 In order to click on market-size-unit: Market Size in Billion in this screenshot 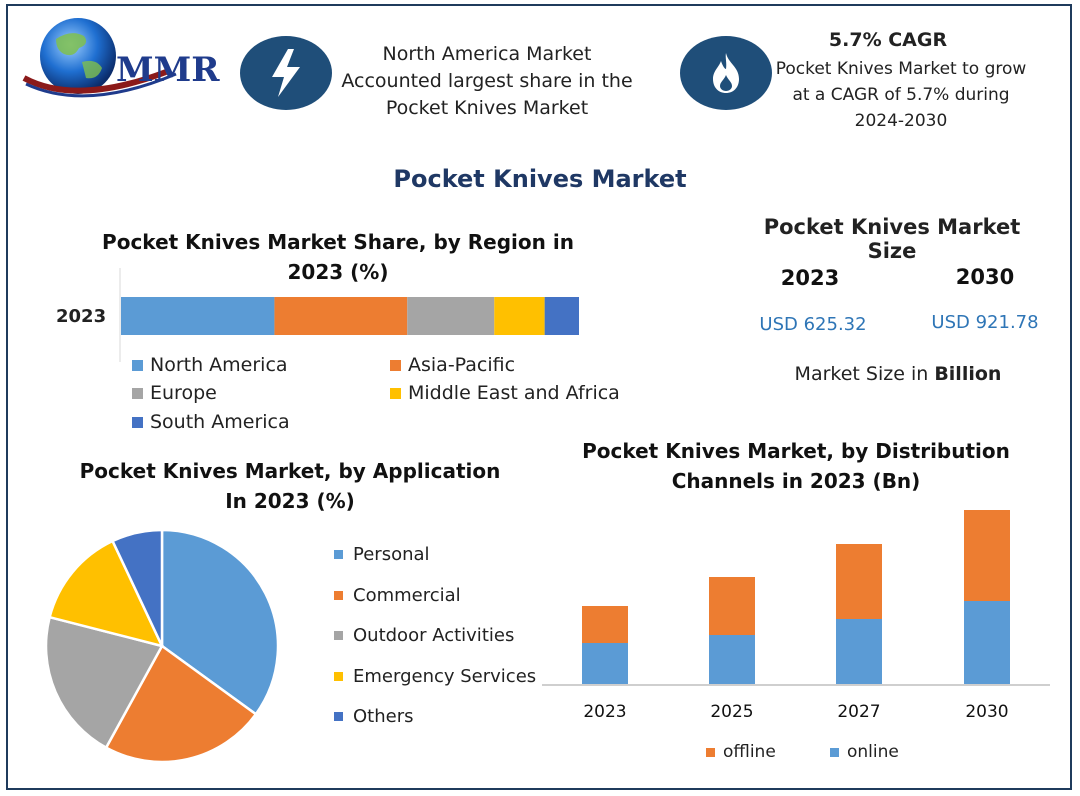, I will do `click(898, 374)`.